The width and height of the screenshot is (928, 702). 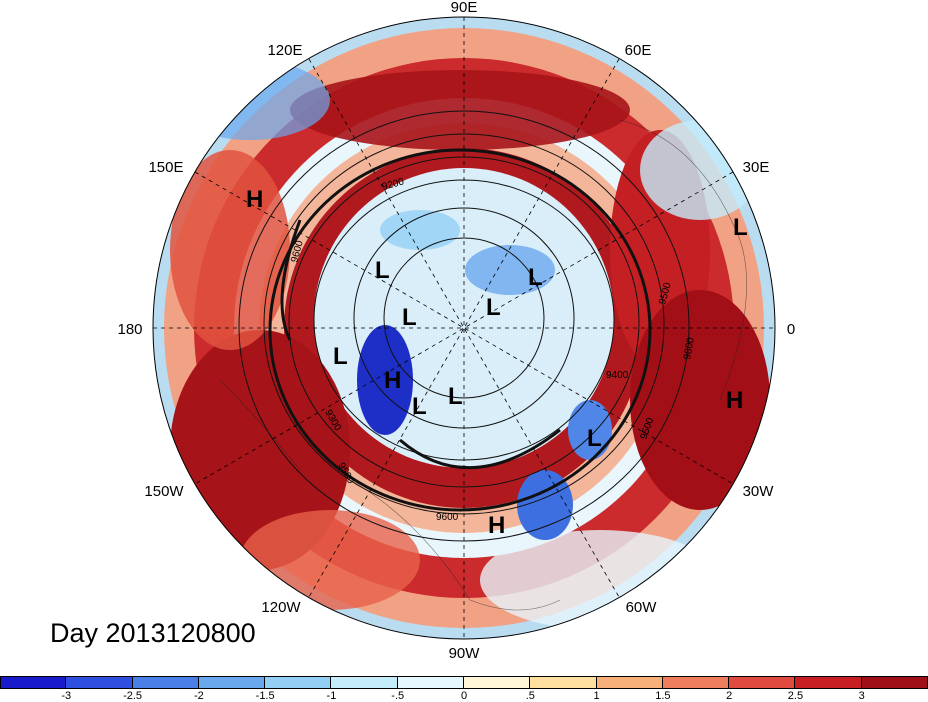 What do you see at coordinates (133, 696) in the screenshot?
I see `colorbar-tick-label: -2.5` at bounding box center [133, 696].